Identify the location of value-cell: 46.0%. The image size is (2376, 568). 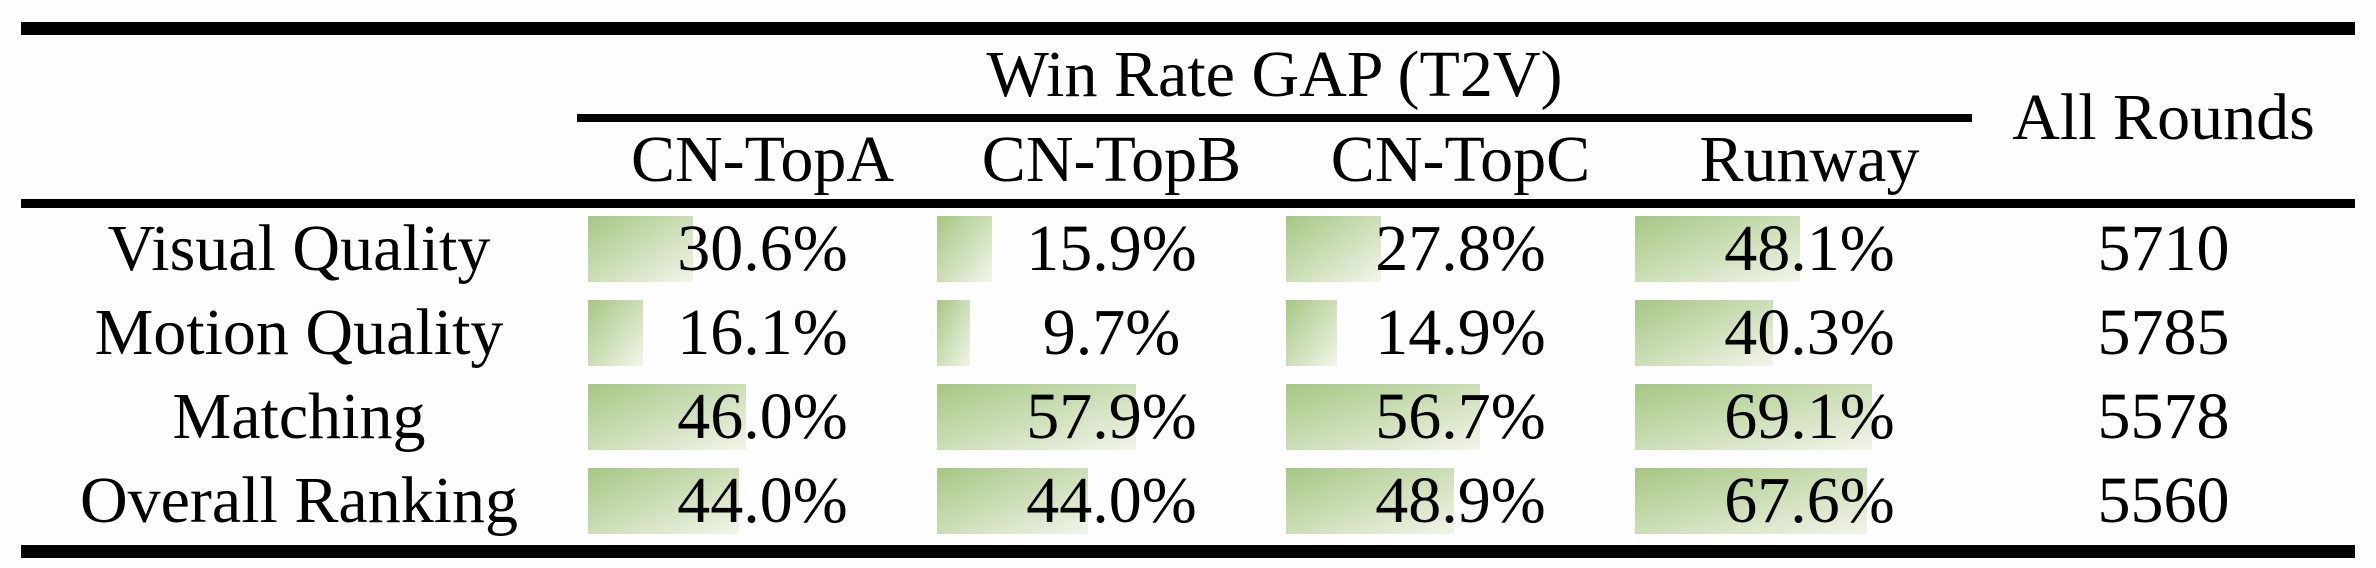
(762, 417).